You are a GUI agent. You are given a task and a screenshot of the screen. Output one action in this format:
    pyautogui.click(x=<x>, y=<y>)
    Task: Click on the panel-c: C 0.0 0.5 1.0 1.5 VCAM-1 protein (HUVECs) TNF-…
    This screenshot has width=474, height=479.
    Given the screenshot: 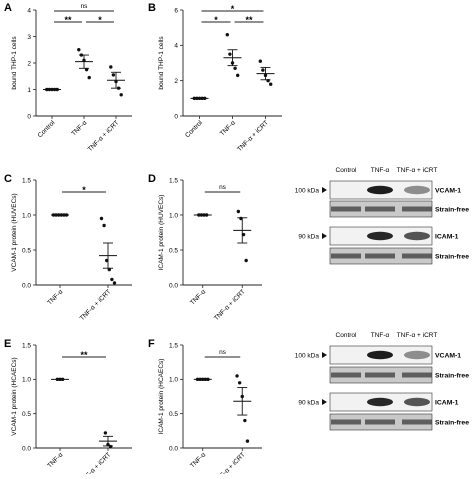 What is the action you would take?
    pyautogui.click(x=68, y=247)
    